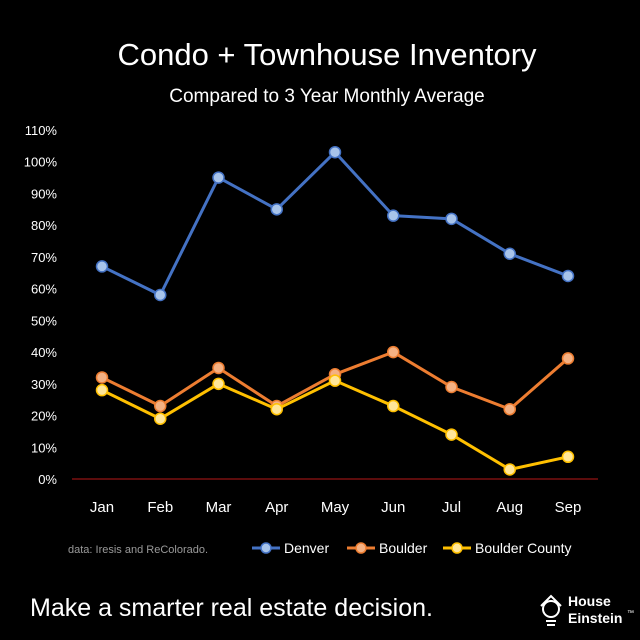 The height and width of the screenshot is (640, 640). I want to click on y-tick-label: 60%, so click(44, 289).